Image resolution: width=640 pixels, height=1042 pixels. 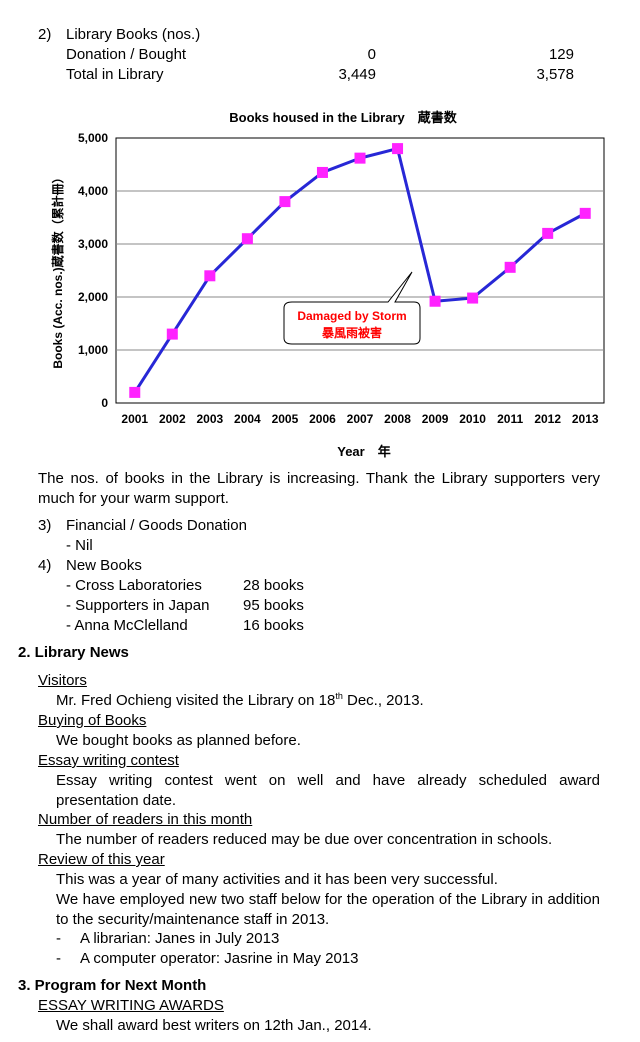 What do you see at coordinates (138, 605) in the screenshot?
I see `new-book-source: - Supporters in Japan` at bounding box center [138, 605].